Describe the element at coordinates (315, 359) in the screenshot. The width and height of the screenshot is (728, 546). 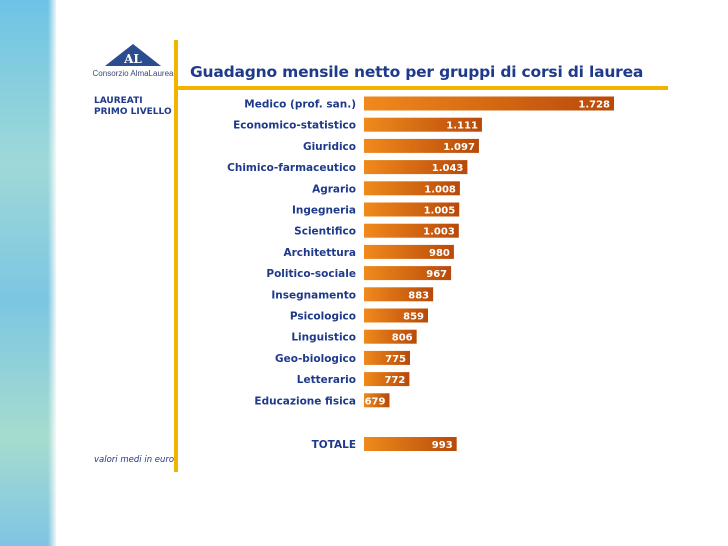
I see `category-label: Geo-biologico` at that location.